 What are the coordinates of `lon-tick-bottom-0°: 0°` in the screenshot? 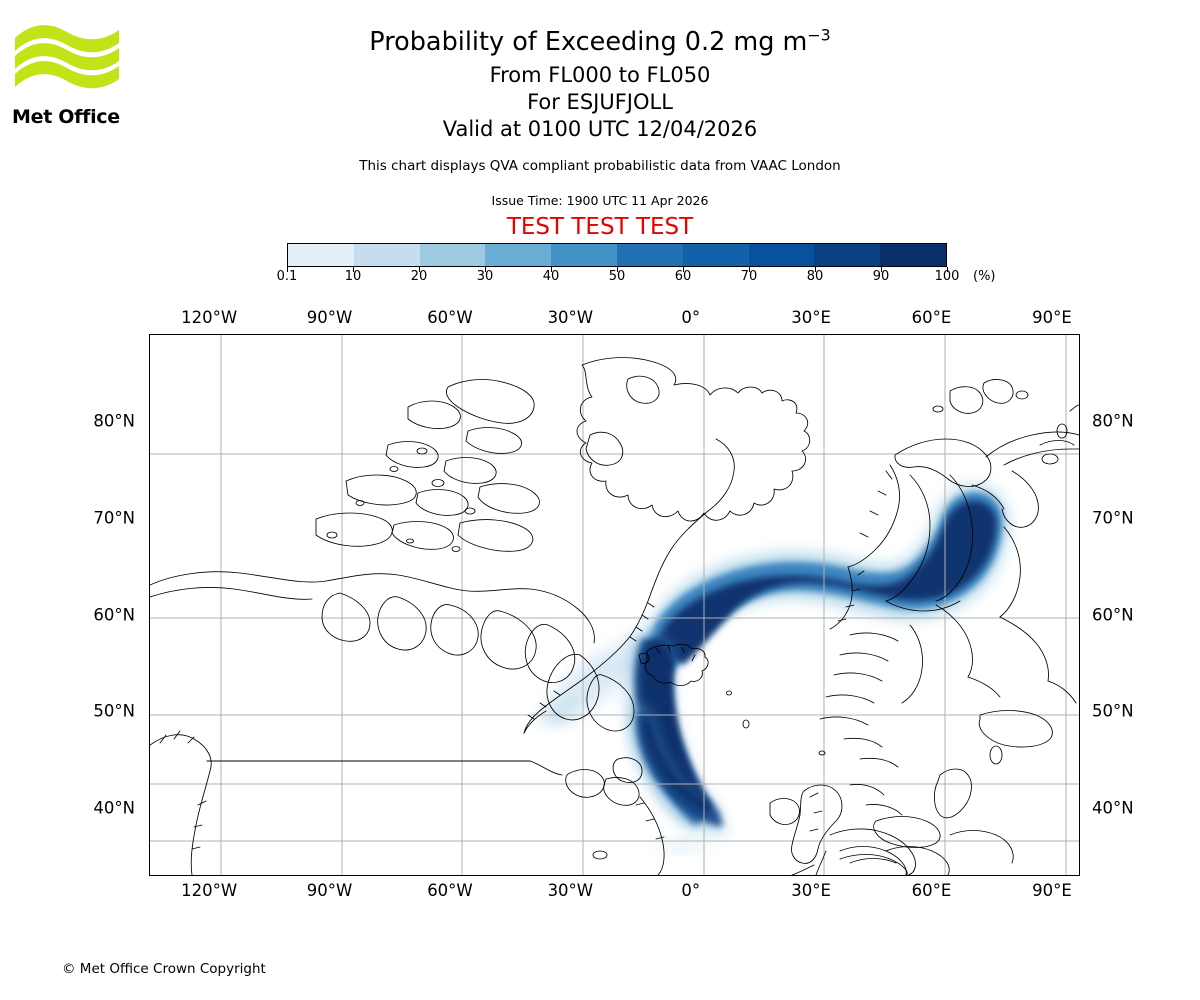 It's located at (691, 890).